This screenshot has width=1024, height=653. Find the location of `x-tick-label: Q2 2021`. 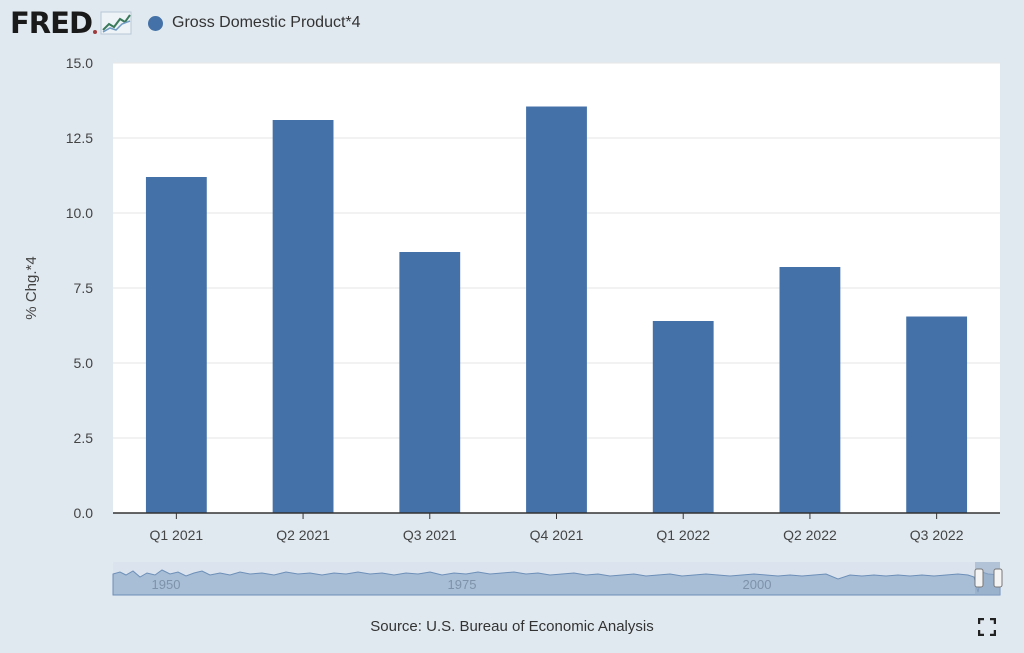

x-tick-label: Q2 2021 is located at coordinates (303, 535).